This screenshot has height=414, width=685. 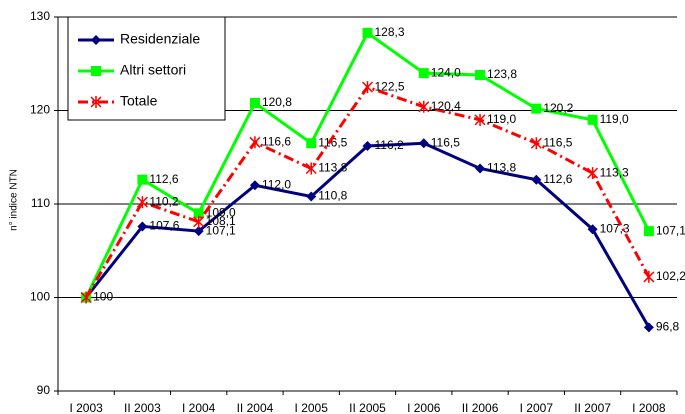 I want to click on data-label: 108,1, so click(x=221, y=221).